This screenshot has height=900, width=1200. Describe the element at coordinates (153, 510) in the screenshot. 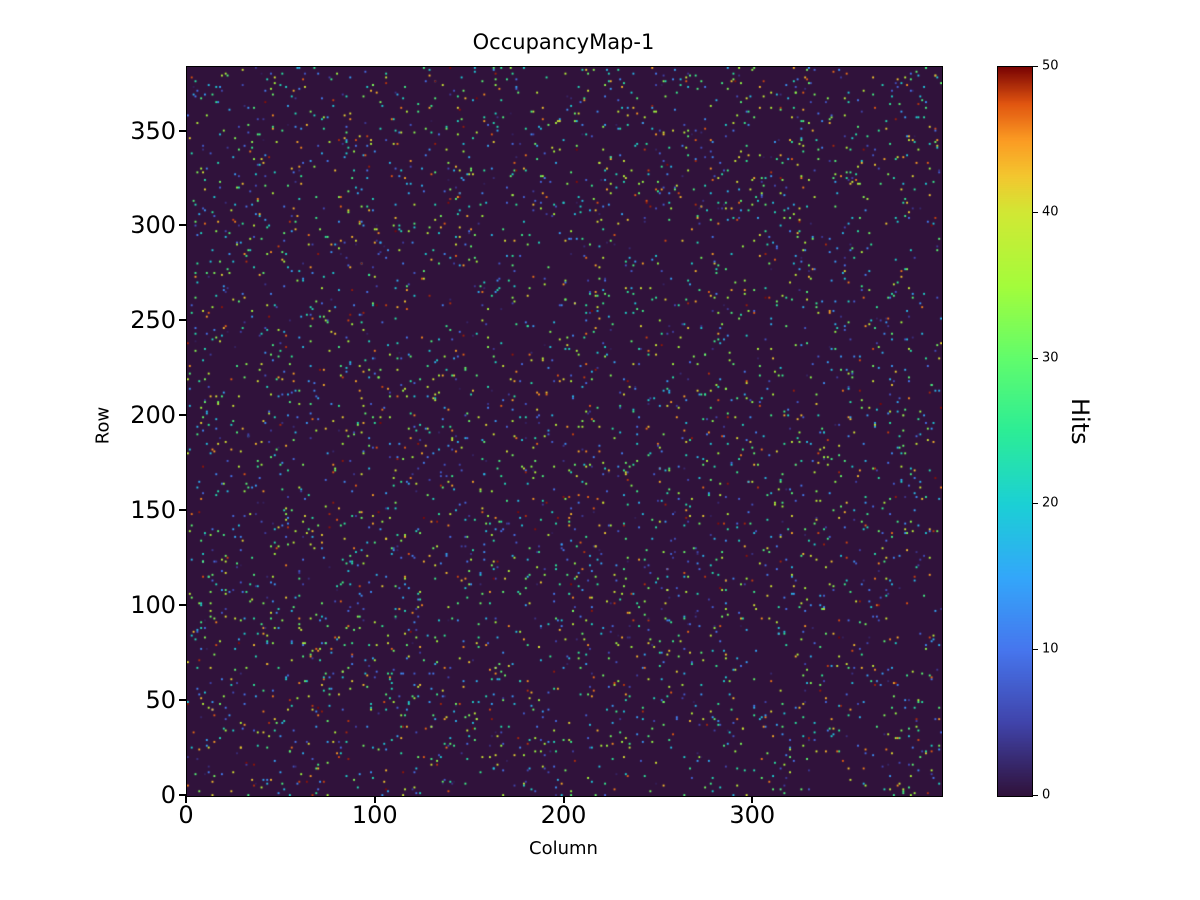

I see `y-tick-label: 150` at that location.